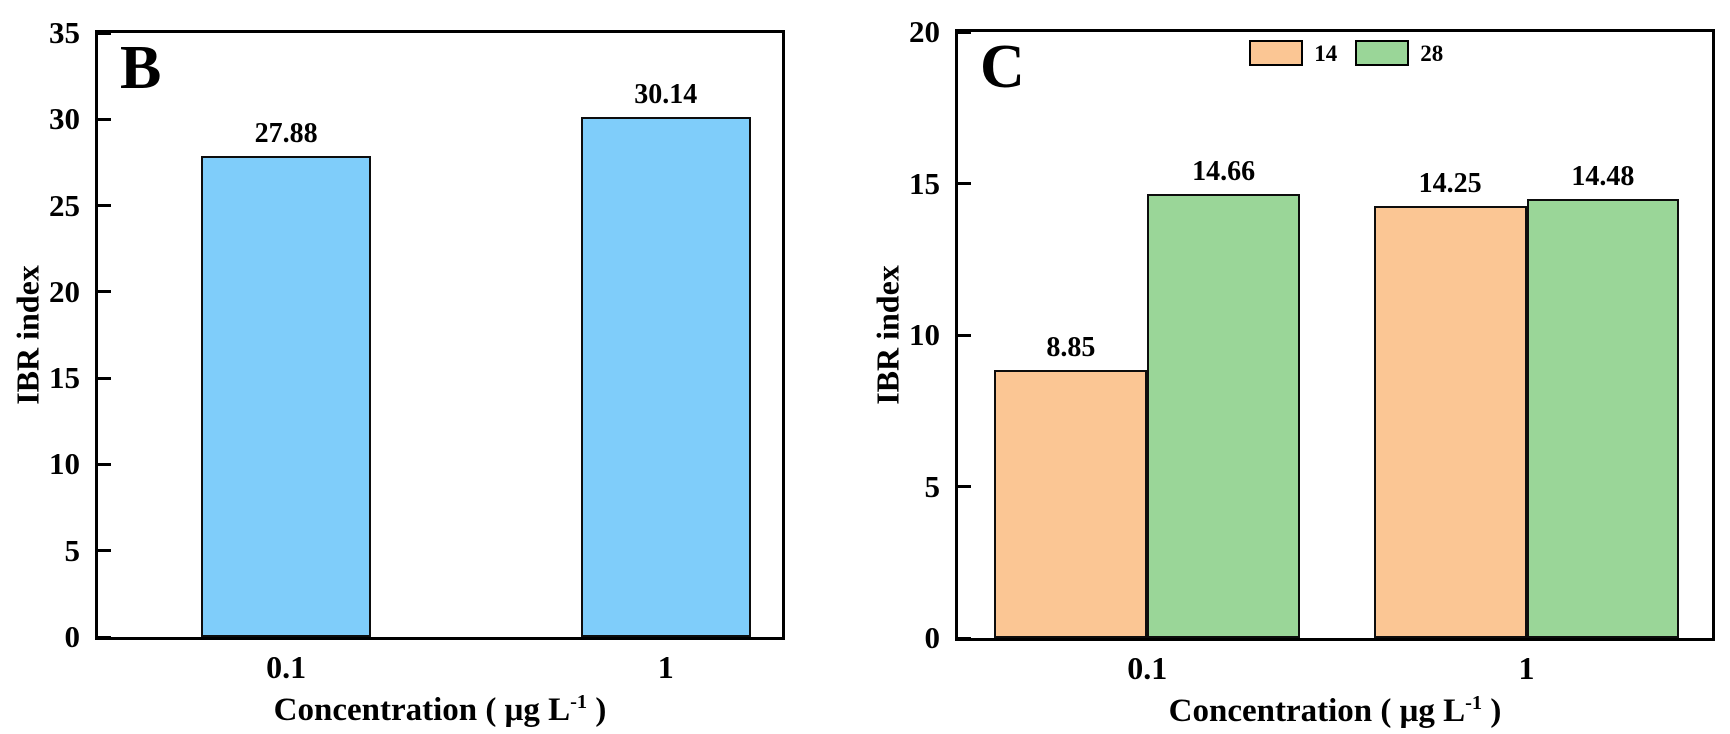  I want to click on bar-14-0.1, so click(1071, 503).